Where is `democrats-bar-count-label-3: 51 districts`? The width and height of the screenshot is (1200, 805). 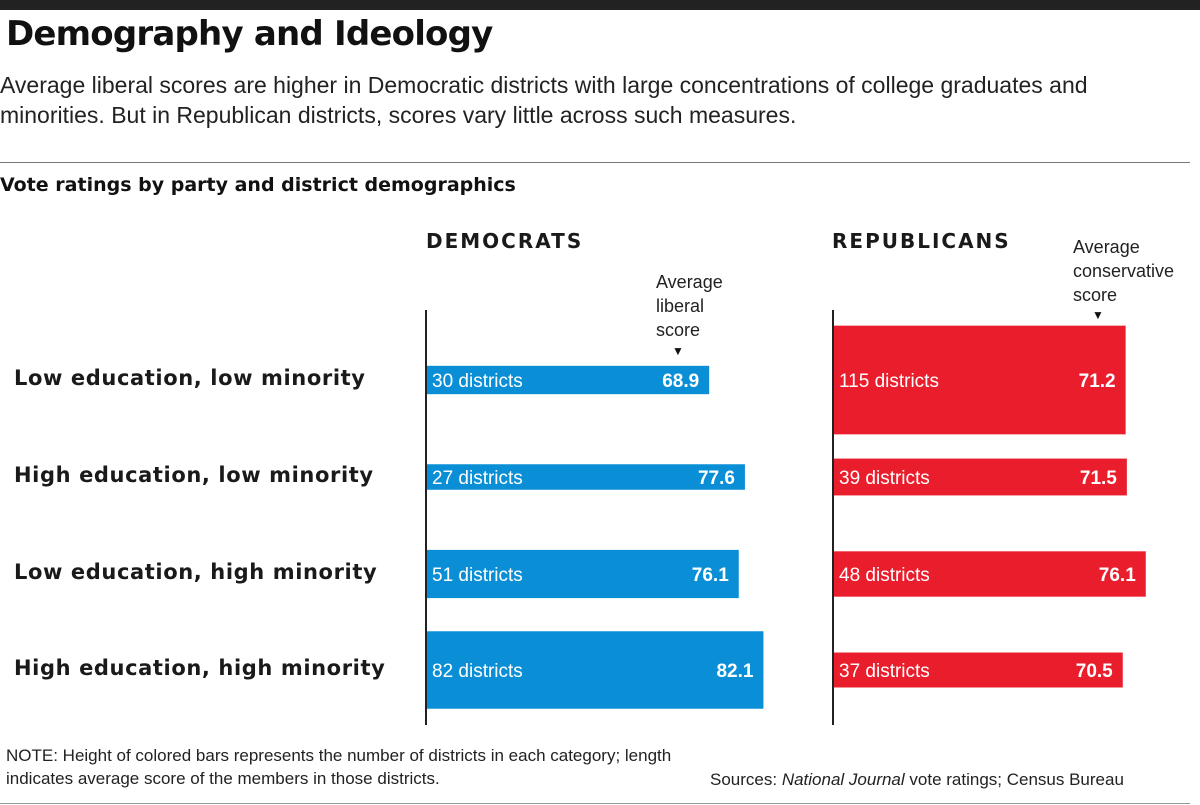 democrats-bar-count-label-3: 51 districts is located at coordinates (477, 575).